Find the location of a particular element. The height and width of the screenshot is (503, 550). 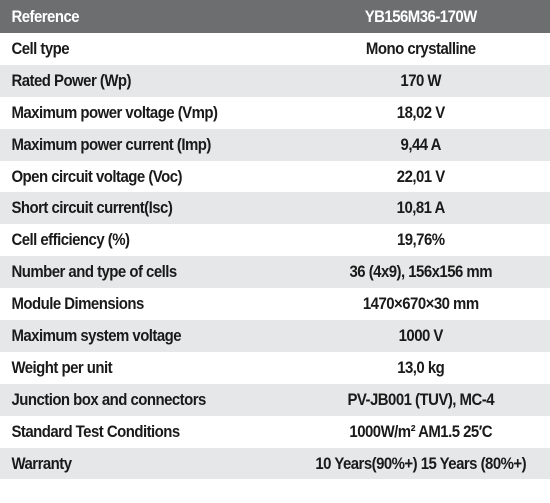

row-label: Maximum power voltage (Vmp) is located at coordinates (114, 112).